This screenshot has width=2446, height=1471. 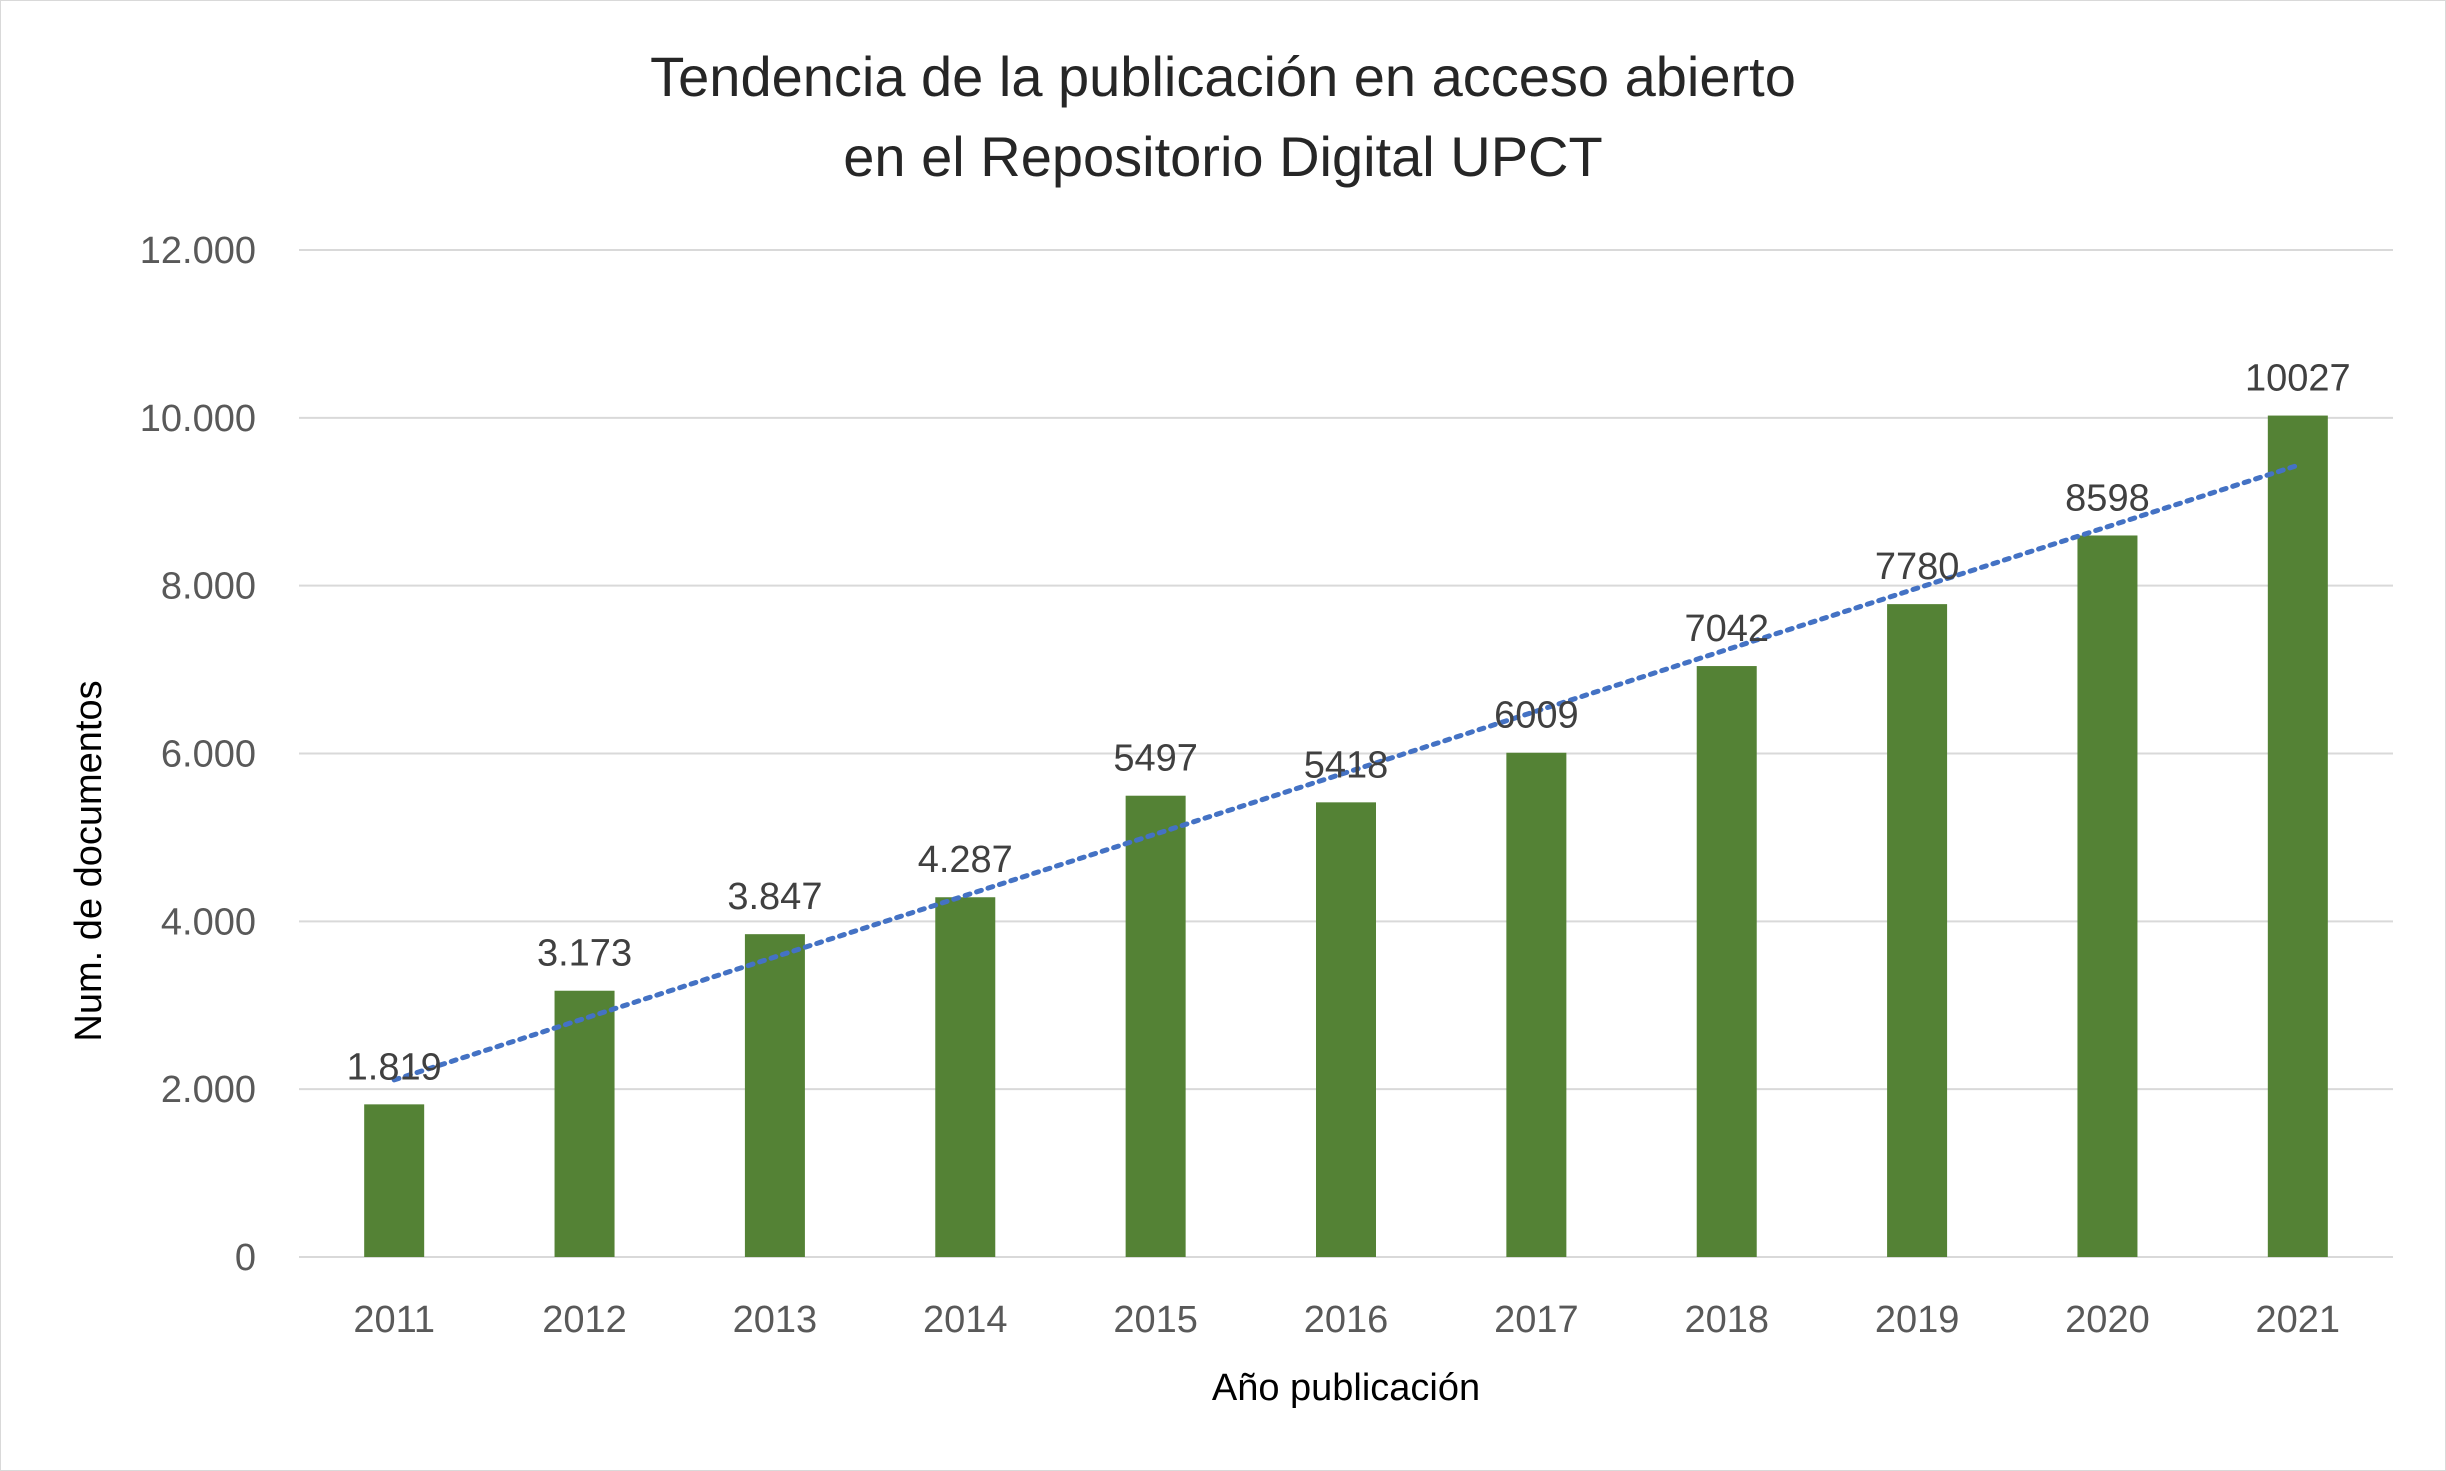 I want to click on y-tick-label: 8.000, so click(x=208, y=587).